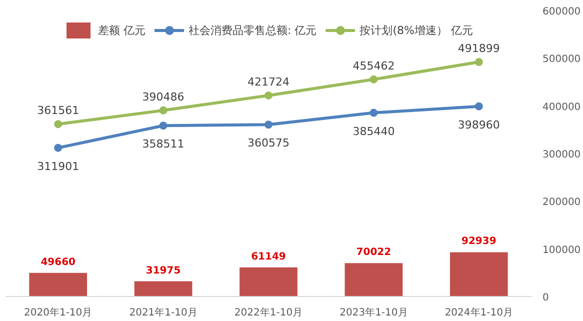 The width and height of the screenshot is (583, 321). Describe the element at coordinates (269, 143) in the screenshot. I see `data-label: 360575` at that location.